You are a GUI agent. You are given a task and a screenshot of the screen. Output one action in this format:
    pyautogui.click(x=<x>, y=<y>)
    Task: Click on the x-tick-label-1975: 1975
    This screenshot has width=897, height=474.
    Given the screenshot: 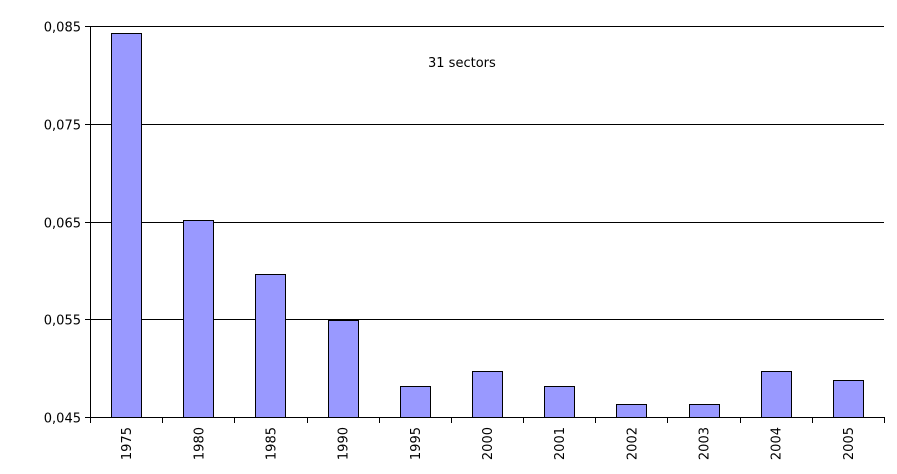 What is the action you would take?
    pyautogui.click(x=127, y=443)
    